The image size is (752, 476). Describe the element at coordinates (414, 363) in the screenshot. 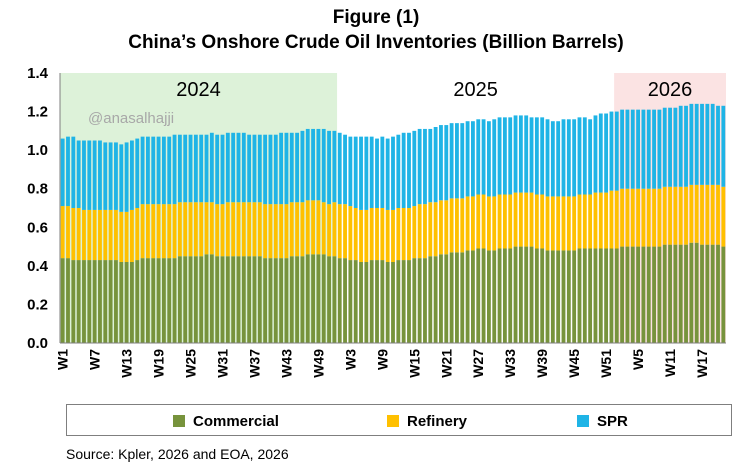

I see `x-tick-label: W15` at that location.